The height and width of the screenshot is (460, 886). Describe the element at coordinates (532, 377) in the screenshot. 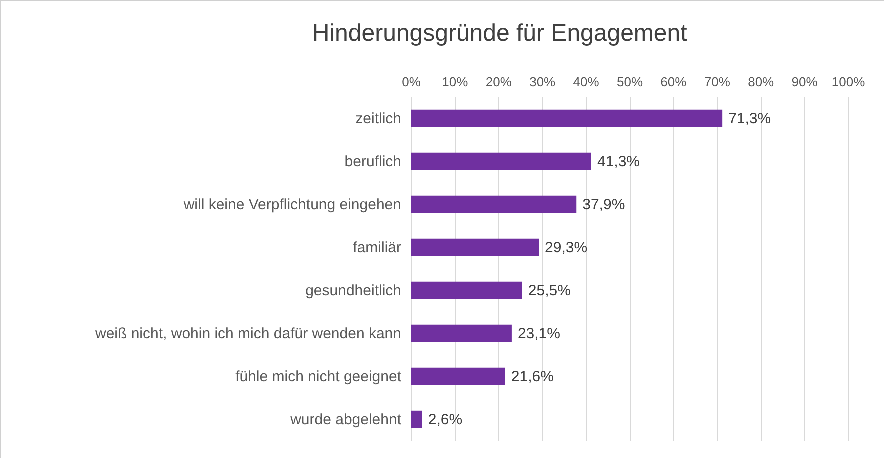

I see `data-label: 21,6%` at that location.